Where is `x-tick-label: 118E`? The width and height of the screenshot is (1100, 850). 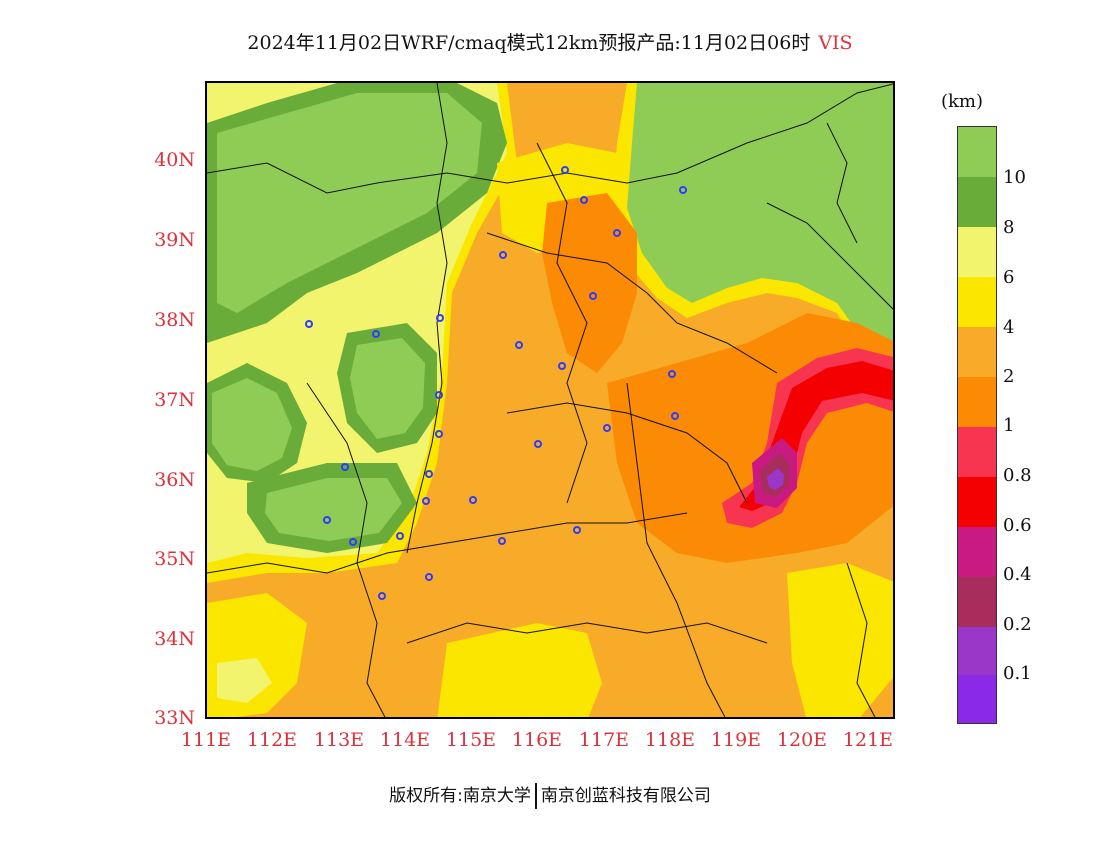 x-tick-label: 118E is located at coordinates (670, 740).